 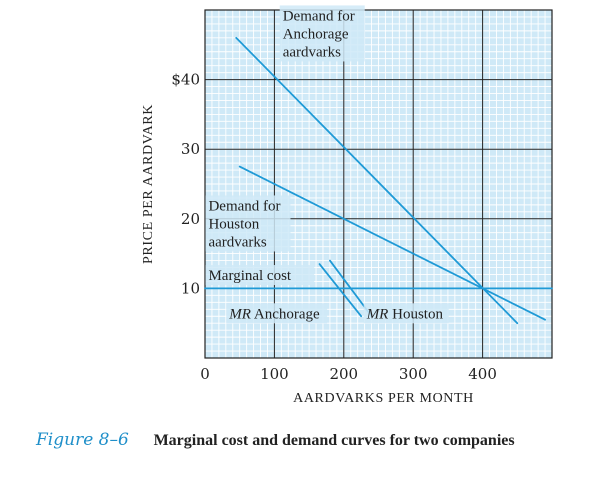 What do you see at coordinates (413, 374) in the screenshot?
I see `x-tick-label: 300` at bounding box center [413, 374].